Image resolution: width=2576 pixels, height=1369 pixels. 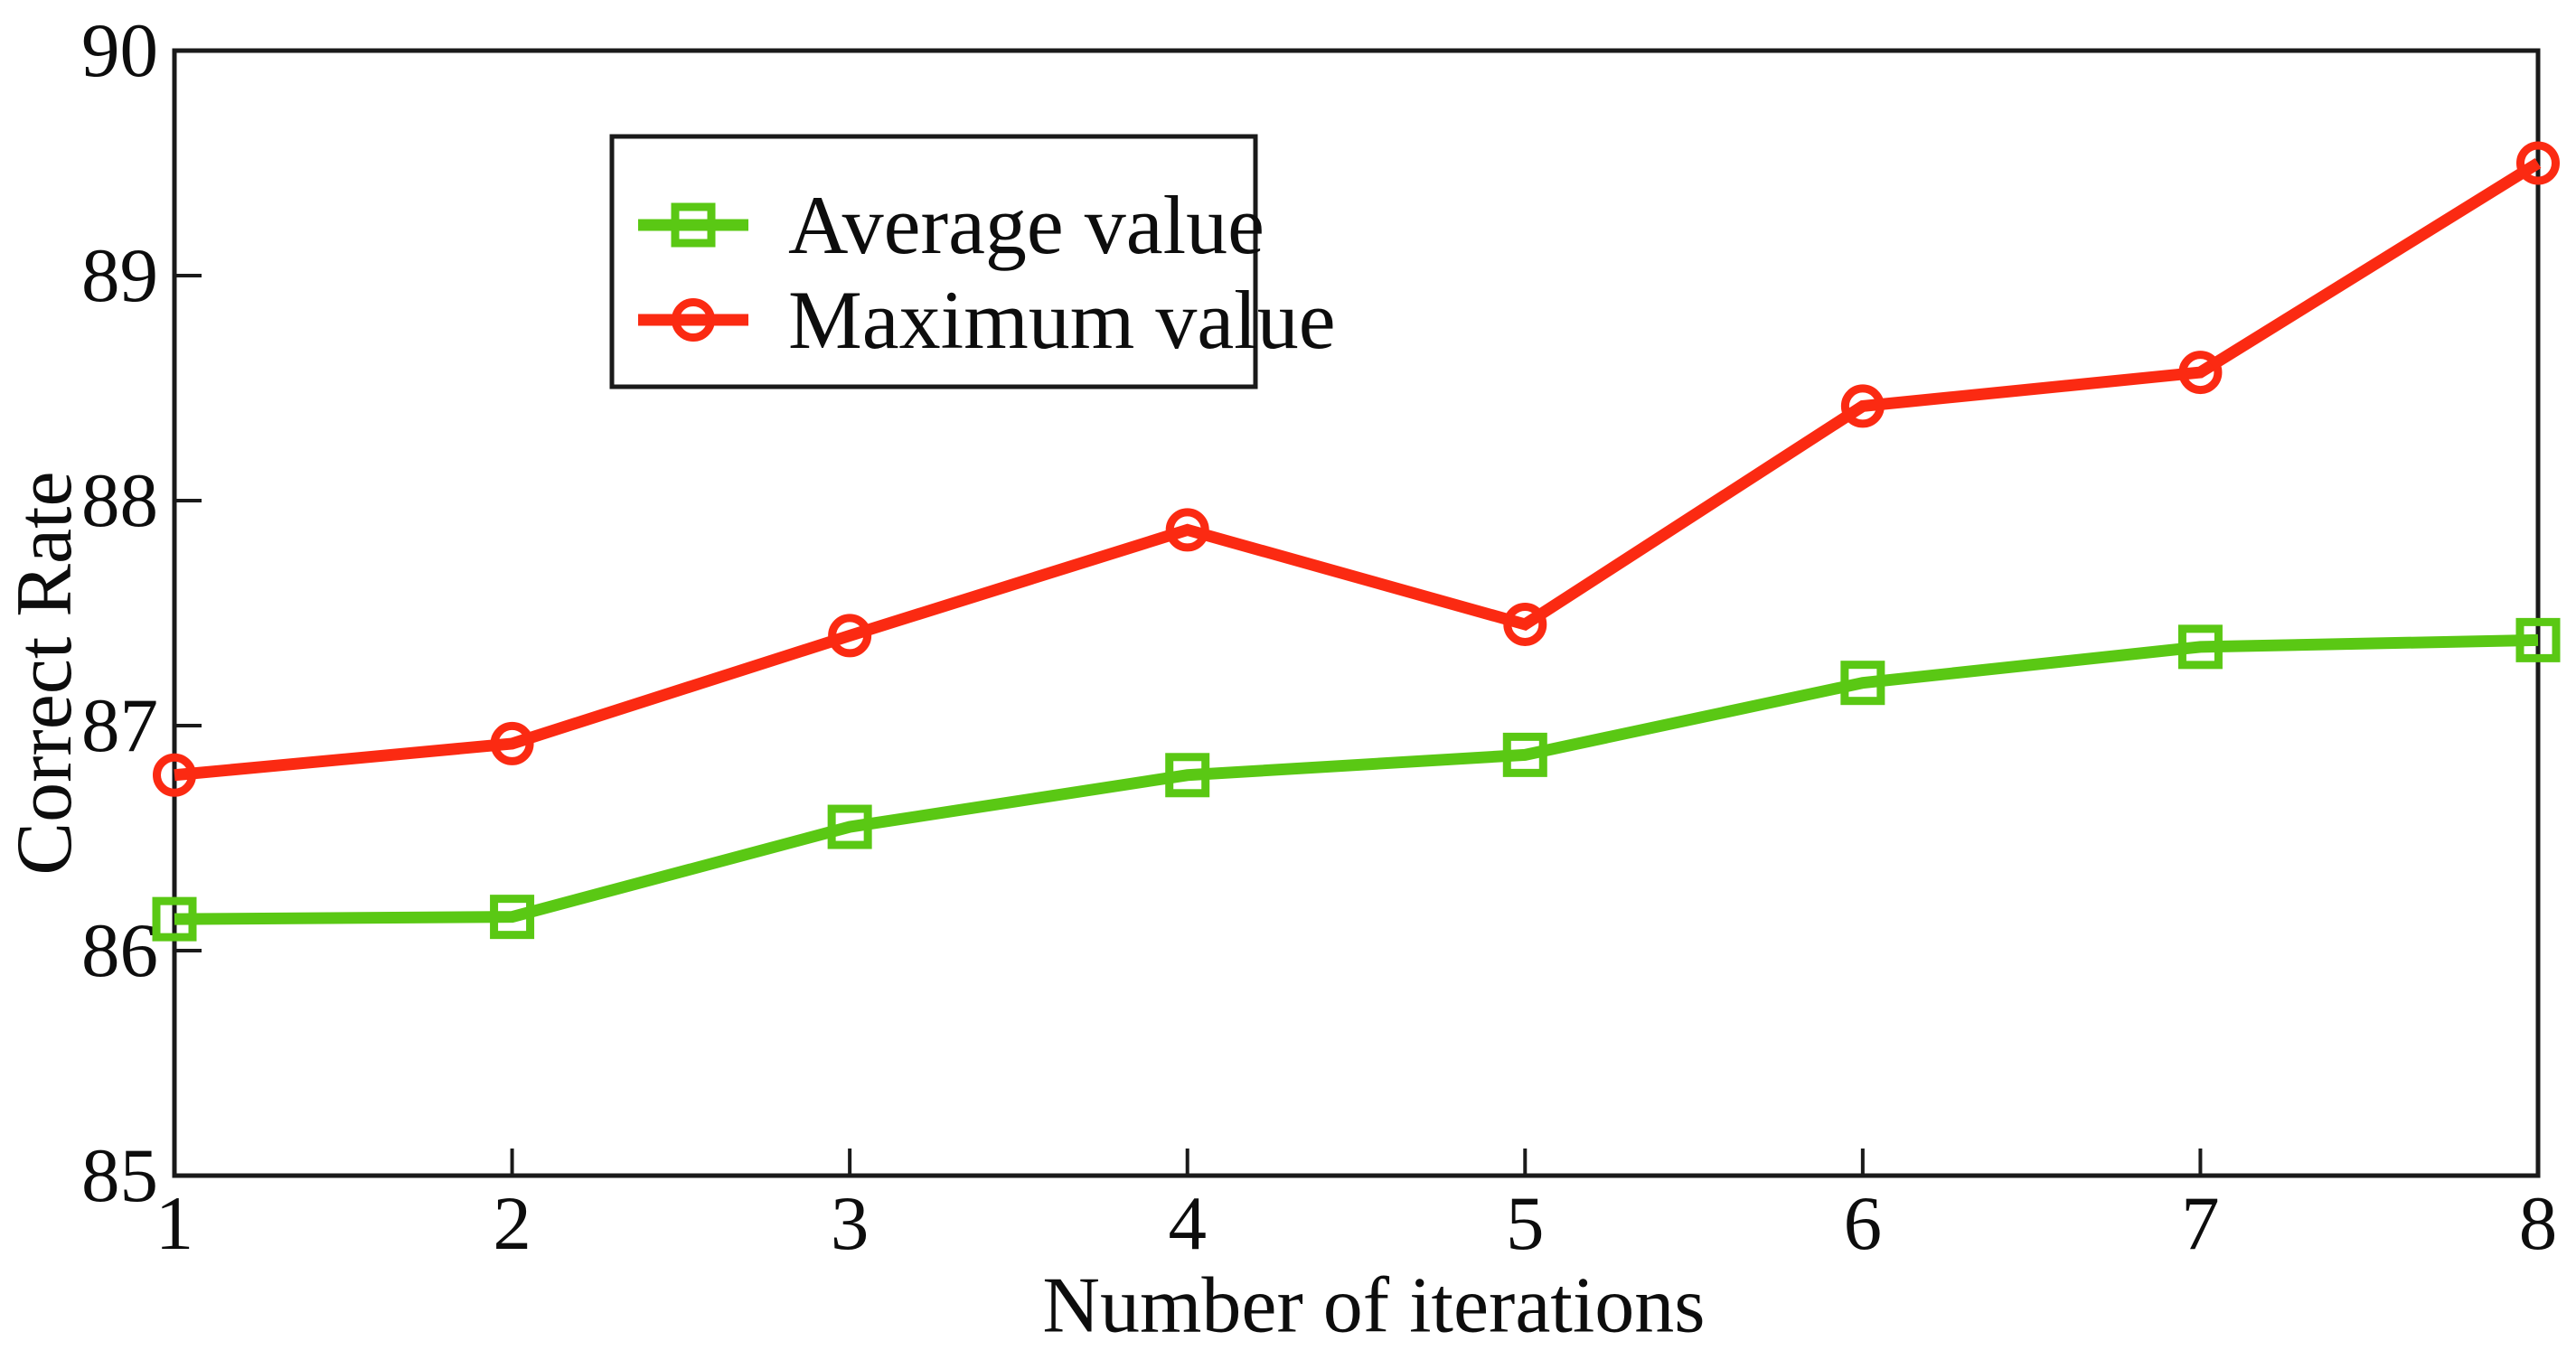 What do you see at coordinates (1374, 1306) in the screenshot?
I see `x-axis-title: Number of iterations` at bounding box center [1374, 1306].